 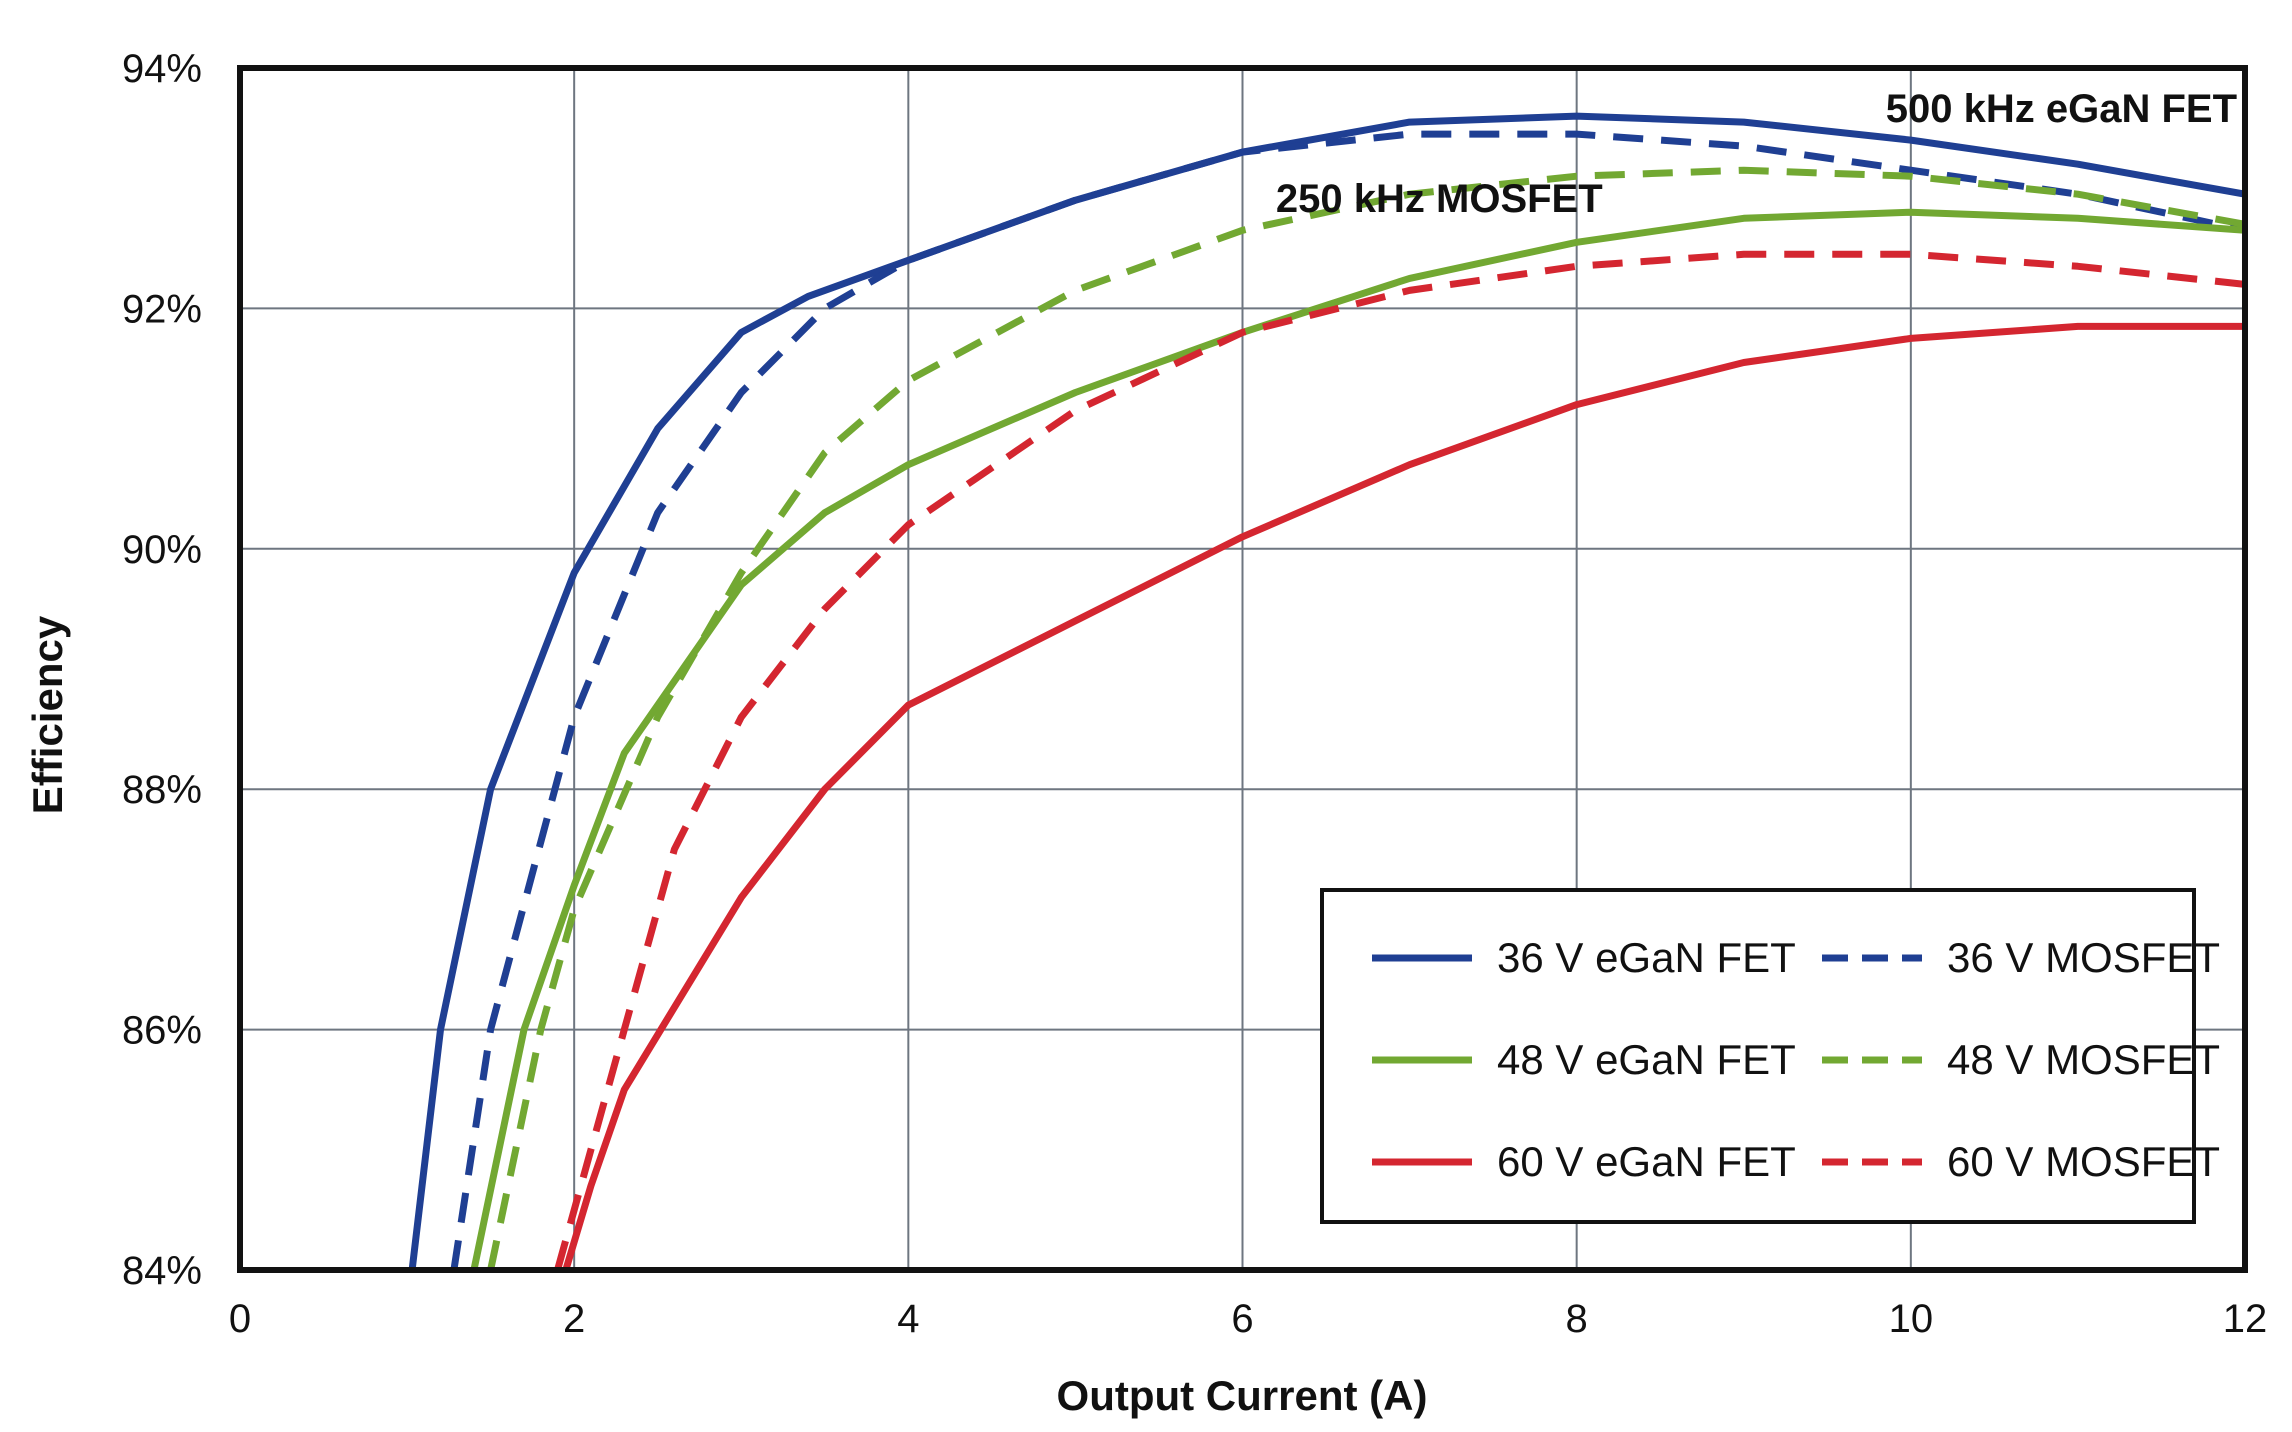 What do you see at coordinates (162, 1271) in the screenshot?
I see `y-tick-label: 84%` at bounding box center [162, 1271].